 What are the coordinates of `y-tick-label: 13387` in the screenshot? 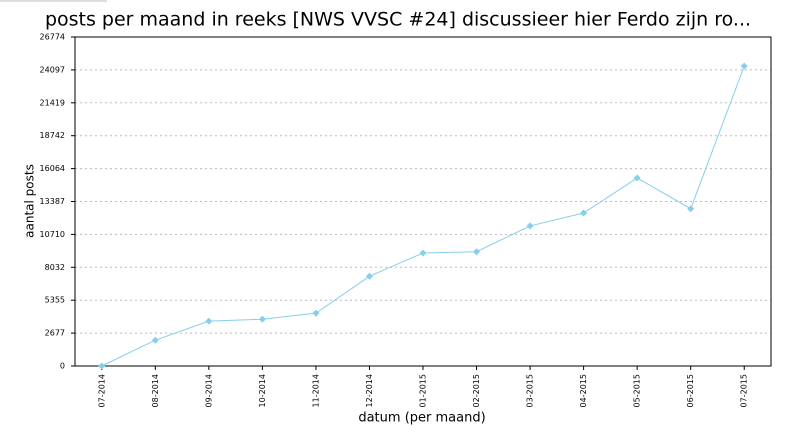 It's located at (52, 201).